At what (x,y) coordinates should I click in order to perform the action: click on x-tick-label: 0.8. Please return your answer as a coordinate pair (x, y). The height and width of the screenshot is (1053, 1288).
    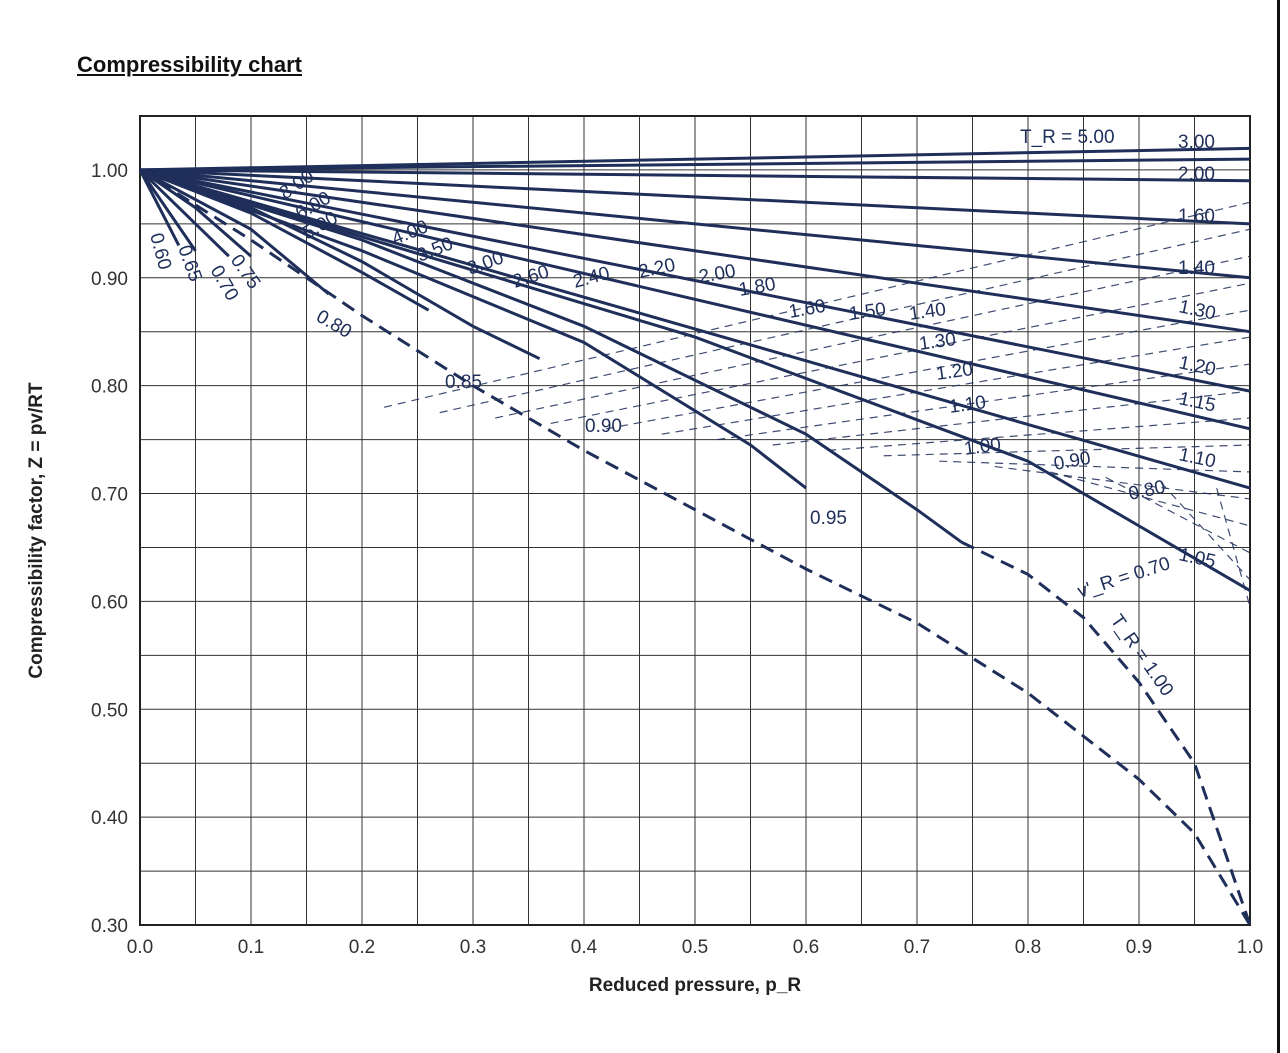
    Looking at the image, I should click on (1028, 947).